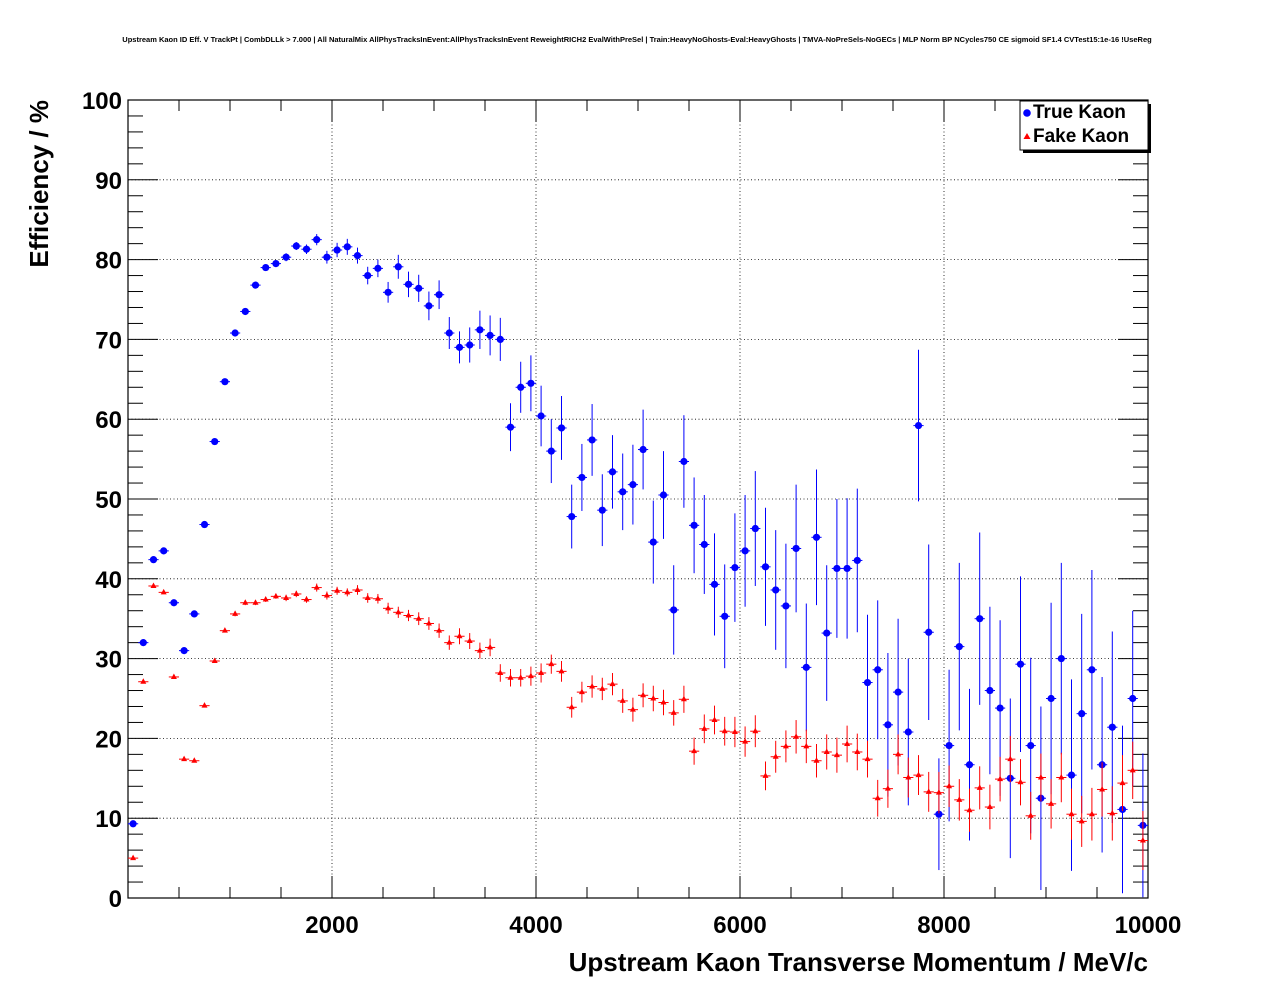  What do you see at coordinates (535, 925) in the screenshot?
I see `x-tick-label: 4000` at bounding box center [535, 925].